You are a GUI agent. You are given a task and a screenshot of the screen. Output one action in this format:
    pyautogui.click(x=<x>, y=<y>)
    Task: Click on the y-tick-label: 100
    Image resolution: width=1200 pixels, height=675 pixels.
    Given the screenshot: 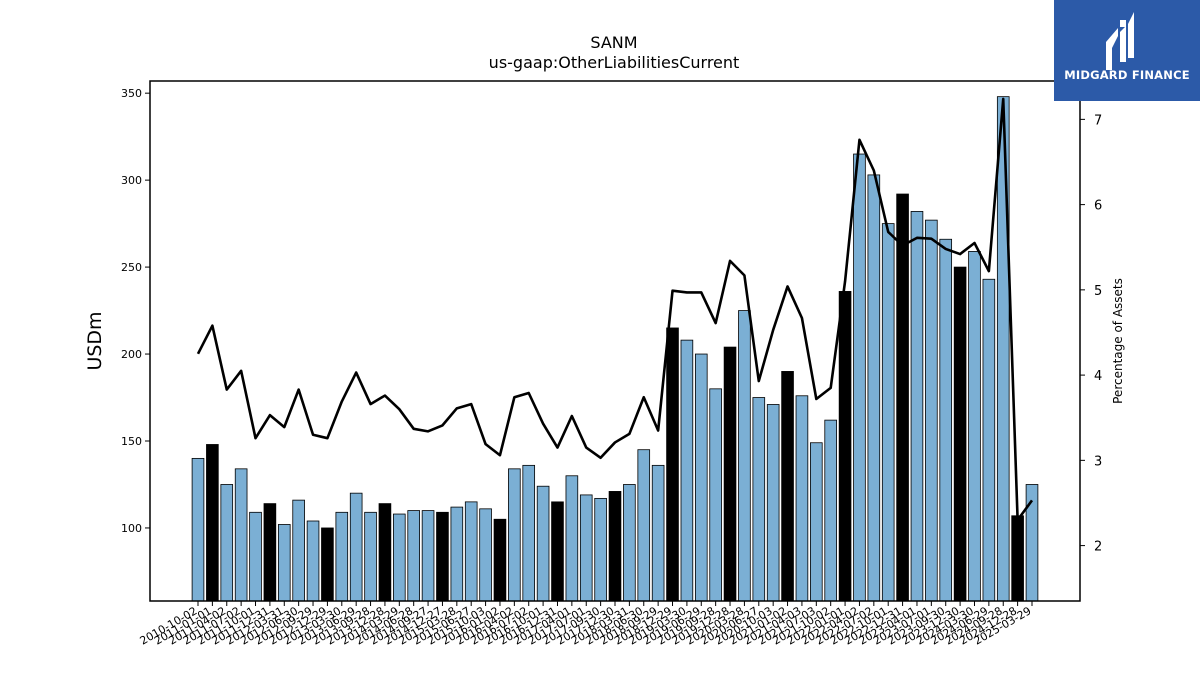 What is the action you would take?
    pyautogui.click(x=131, y=528)
    